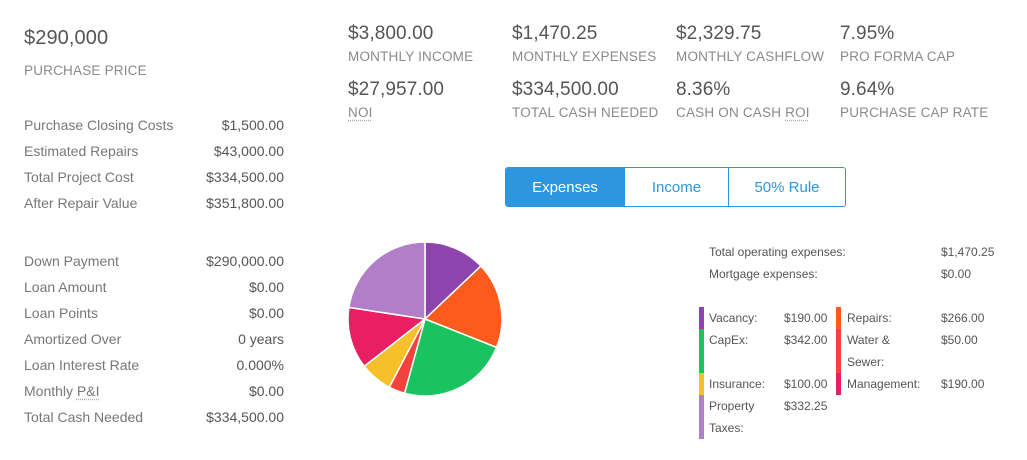 The width and height of the screenshot is (1027, 460). What do you see at coordinates (396, 89) in the screenshot?
I see `noi-value: $27,957.00` at bounding box center [396, 89].